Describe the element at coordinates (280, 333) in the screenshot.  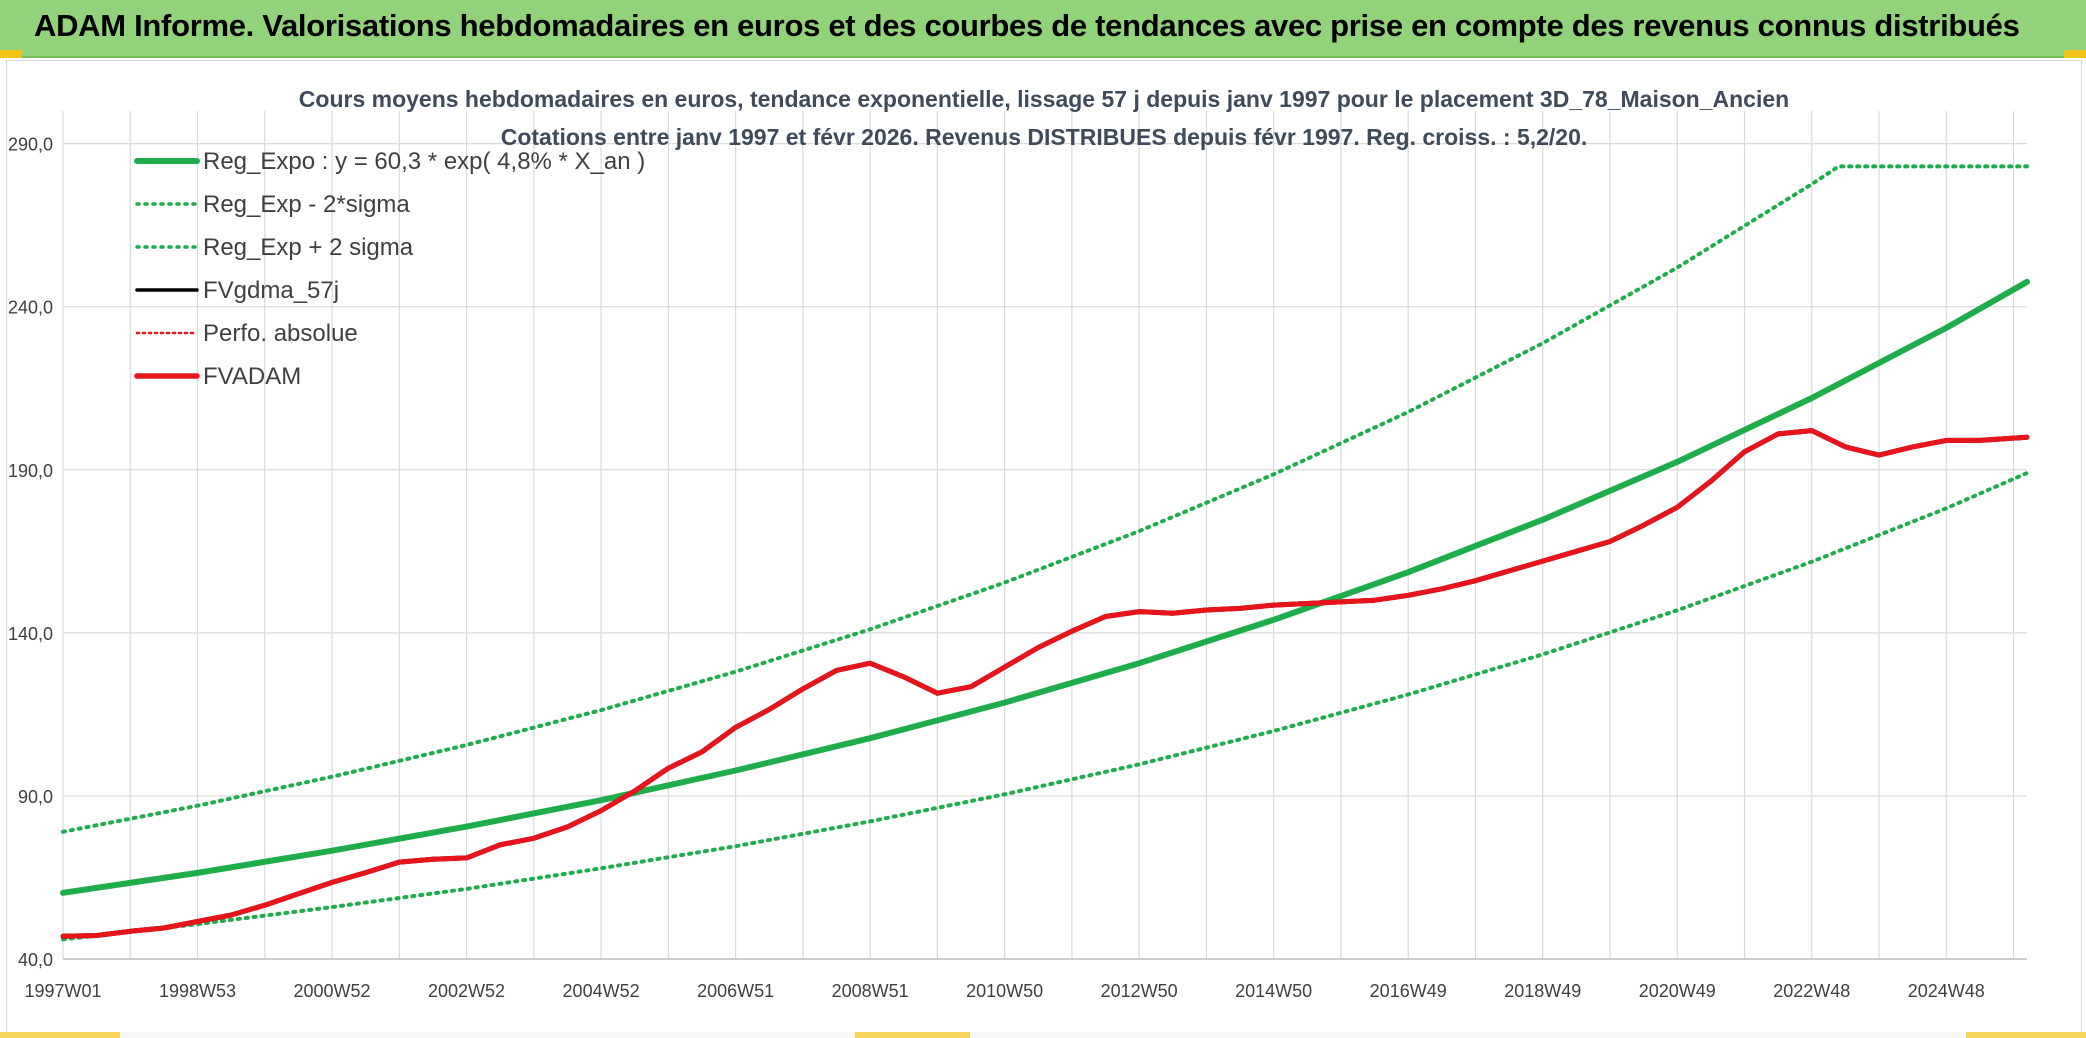
I see `legend-label: Perfo. absolue` at that location.